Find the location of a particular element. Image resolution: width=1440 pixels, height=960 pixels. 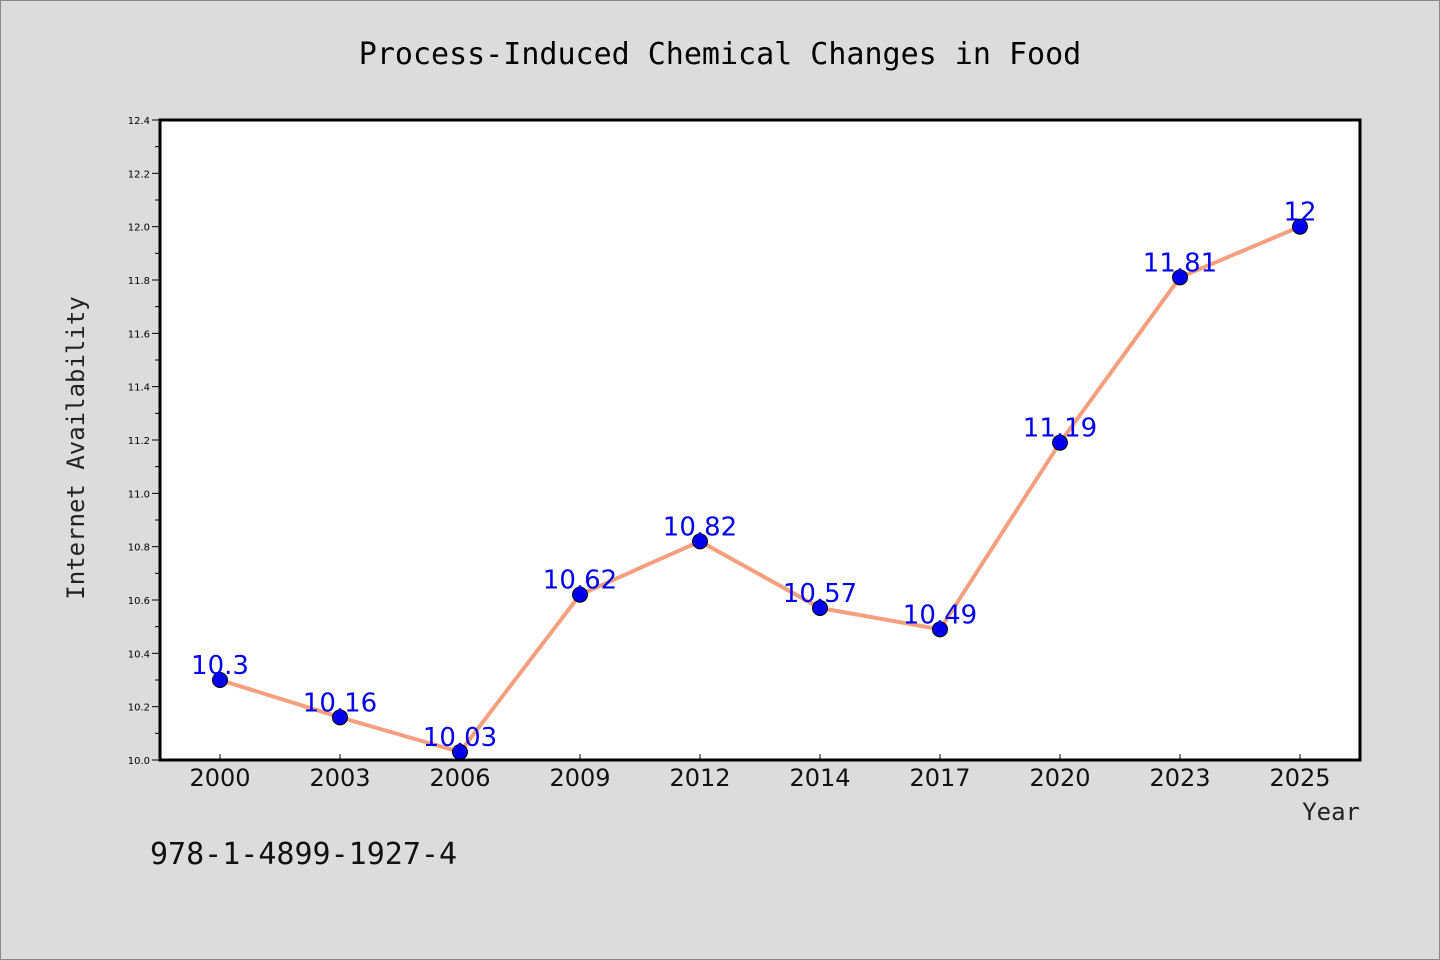

x-tick-label: 2009 is located at coordinates (579, 778).